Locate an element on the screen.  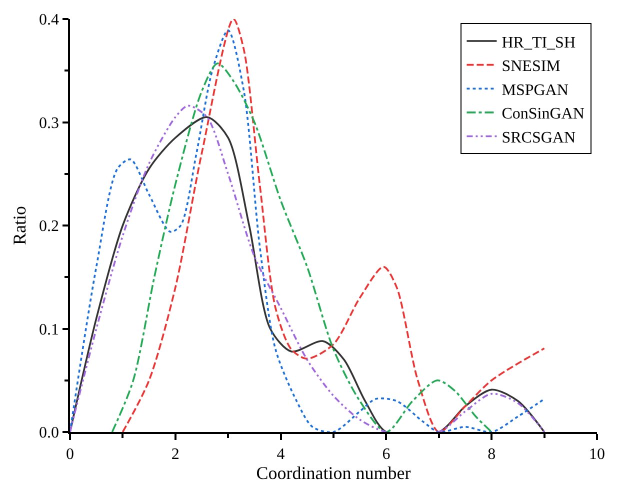
legend-label: ConSinGAN is located at coordinates (543, 114).